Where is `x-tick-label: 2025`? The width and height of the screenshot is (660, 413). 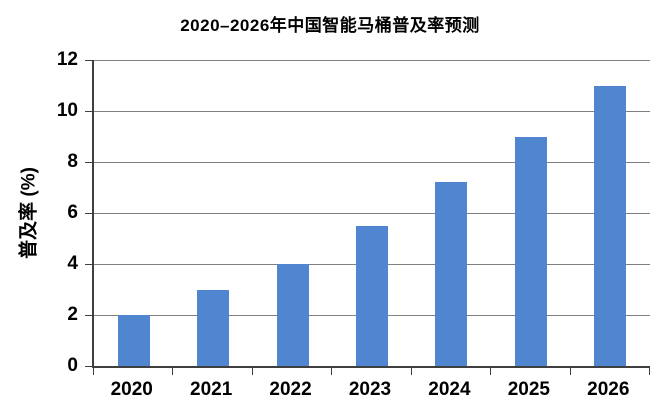 x-tick-label: 2025 is located at coordinates (528, 389).